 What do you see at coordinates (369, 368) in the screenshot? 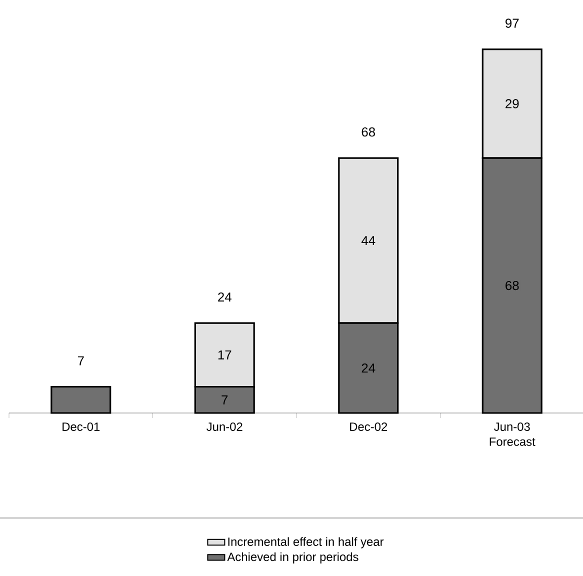
I see `data-label: 24` at bounding box center [369, 368].